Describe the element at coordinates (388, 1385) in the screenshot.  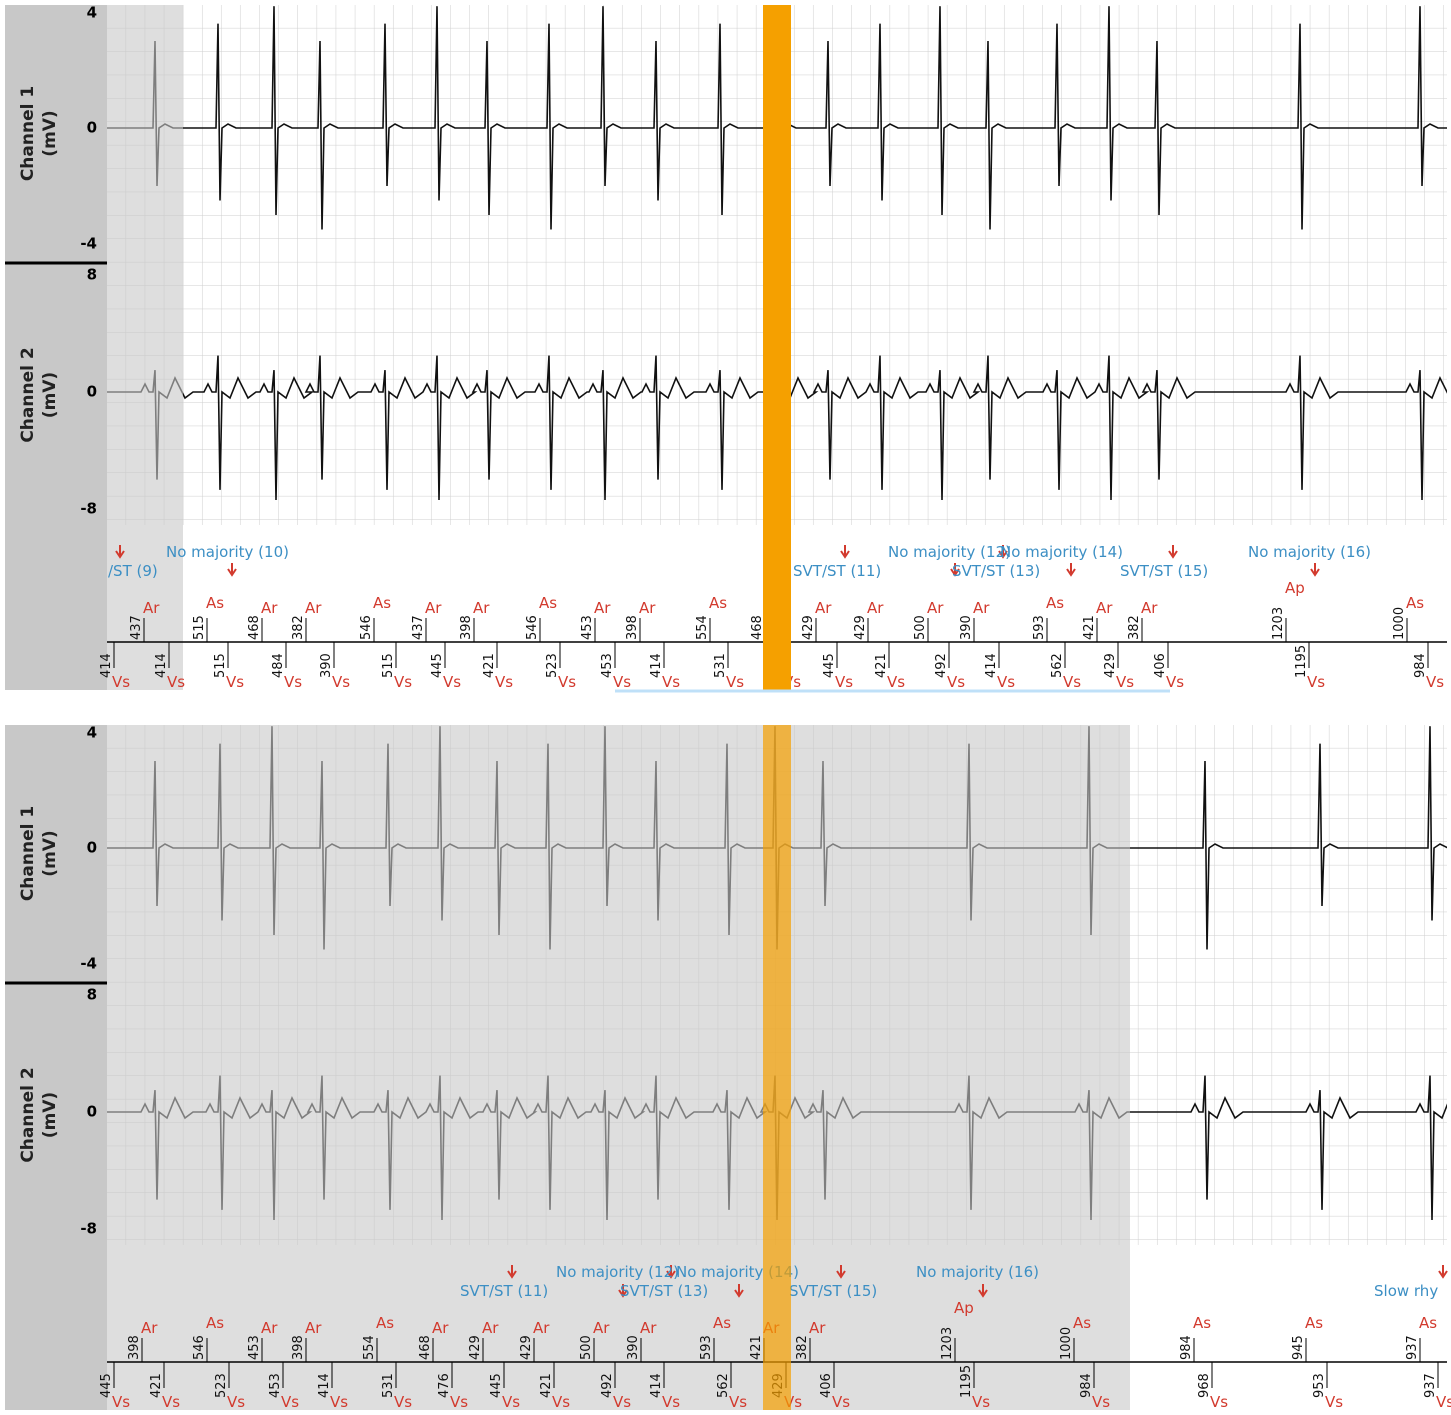
I see `ventricular-interval: 531` at that location.